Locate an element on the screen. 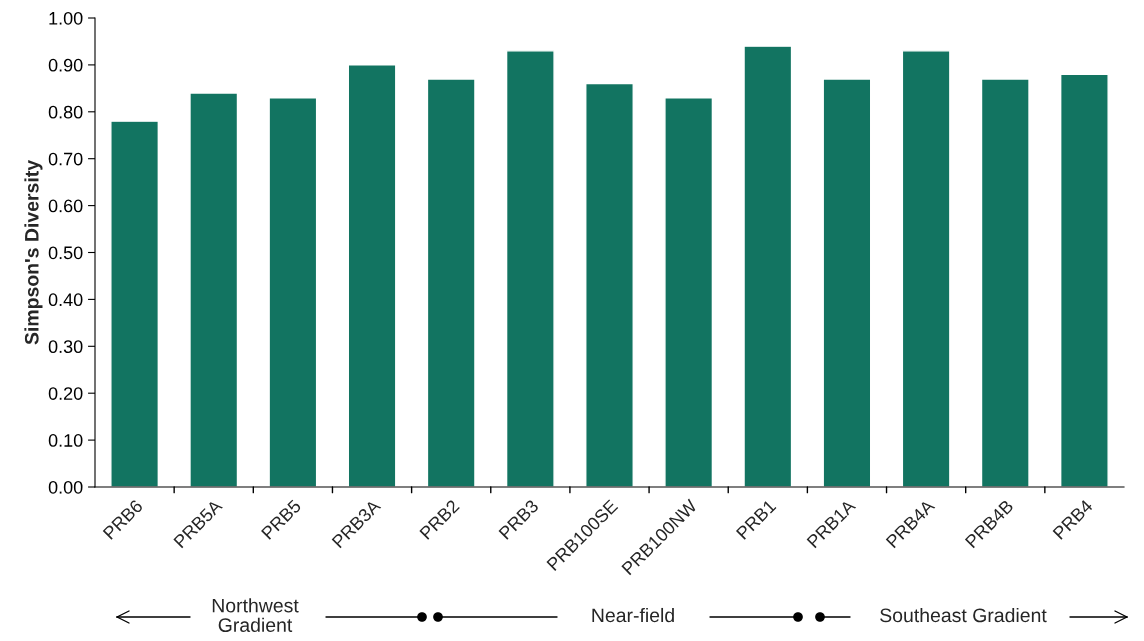 Image resolution: width=1144 pixels, height=641 pixels. text: Northwest Gradient is located at coordinates (255, 615).